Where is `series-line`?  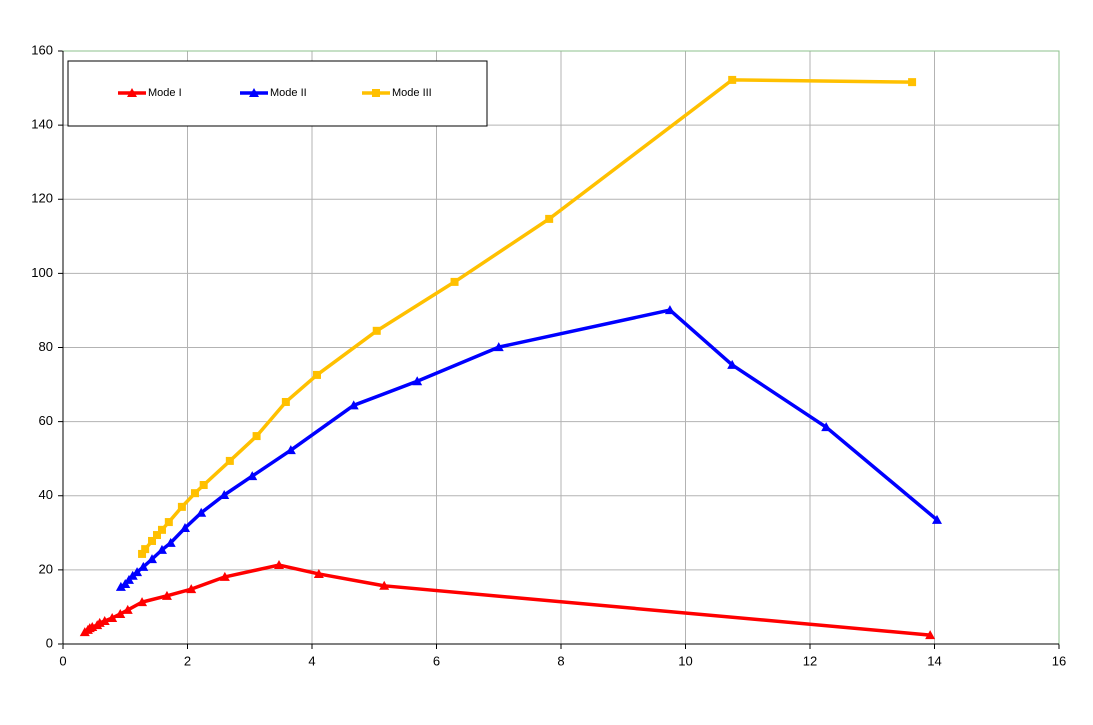
series-line is located at coordinates (507, 600).